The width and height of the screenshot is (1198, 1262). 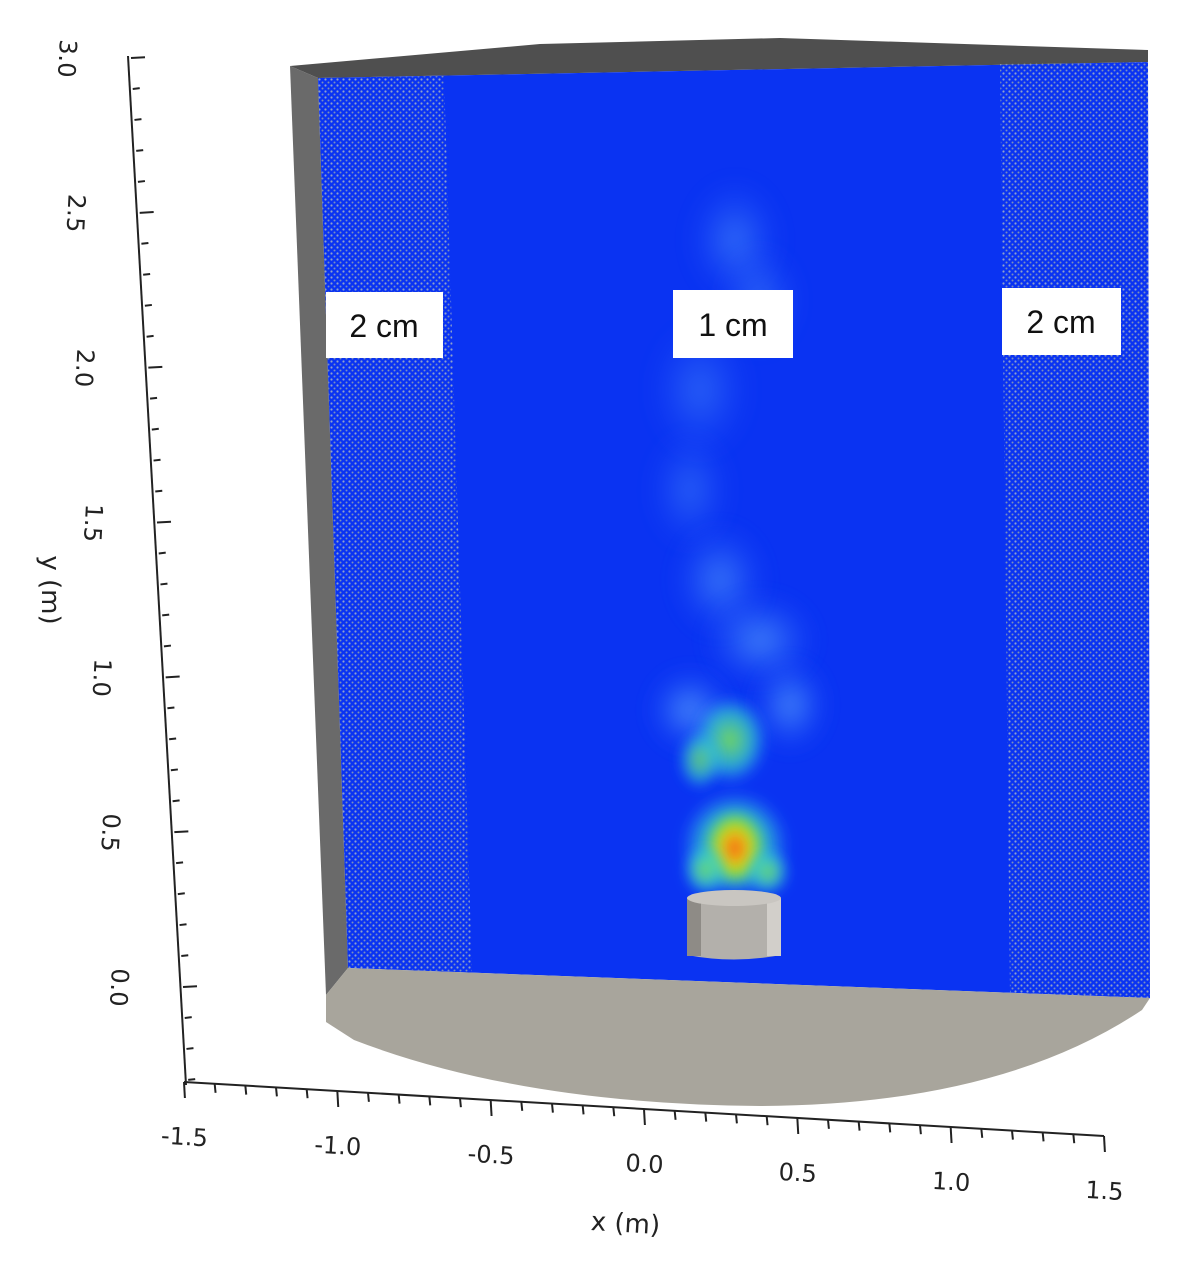 What do you see at coordinates (338, 1146) in the screenshot?
I see `x-tick-label: -1.0` at bounding box center [338, 1146].